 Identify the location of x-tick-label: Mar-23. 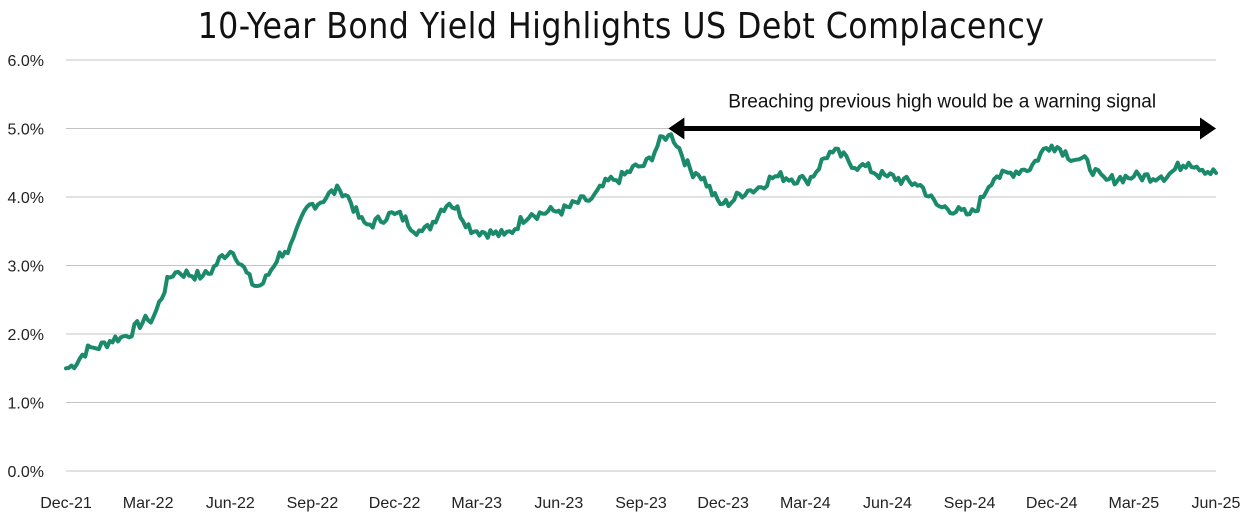
(476, 503).